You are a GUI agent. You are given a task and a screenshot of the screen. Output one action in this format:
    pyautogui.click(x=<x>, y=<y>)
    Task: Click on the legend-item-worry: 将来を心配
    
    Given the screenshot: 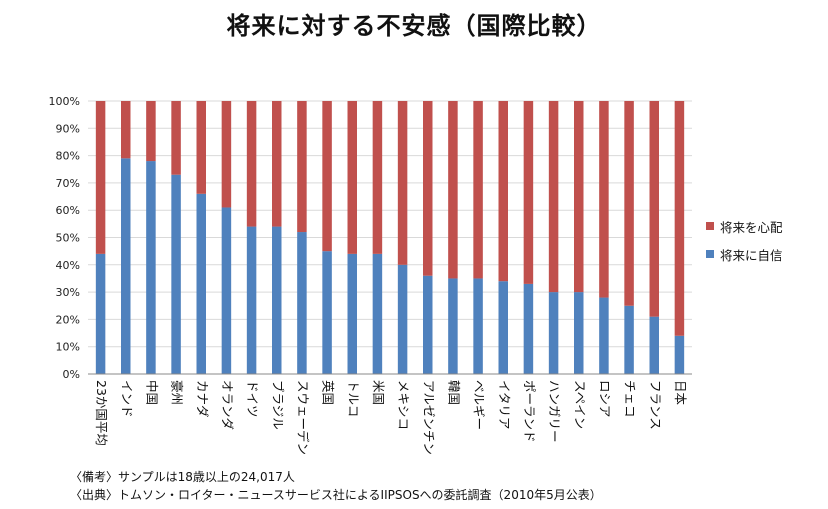 What is the action you would take?
    pyautogui.click(x=744, y=226)
    